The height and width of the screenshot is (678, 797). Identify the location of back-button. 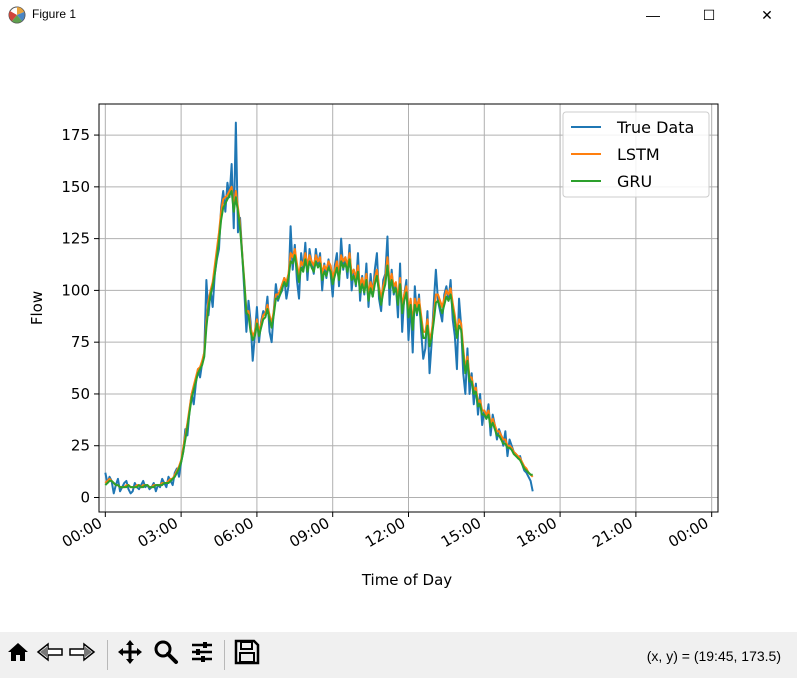
(50, 654).